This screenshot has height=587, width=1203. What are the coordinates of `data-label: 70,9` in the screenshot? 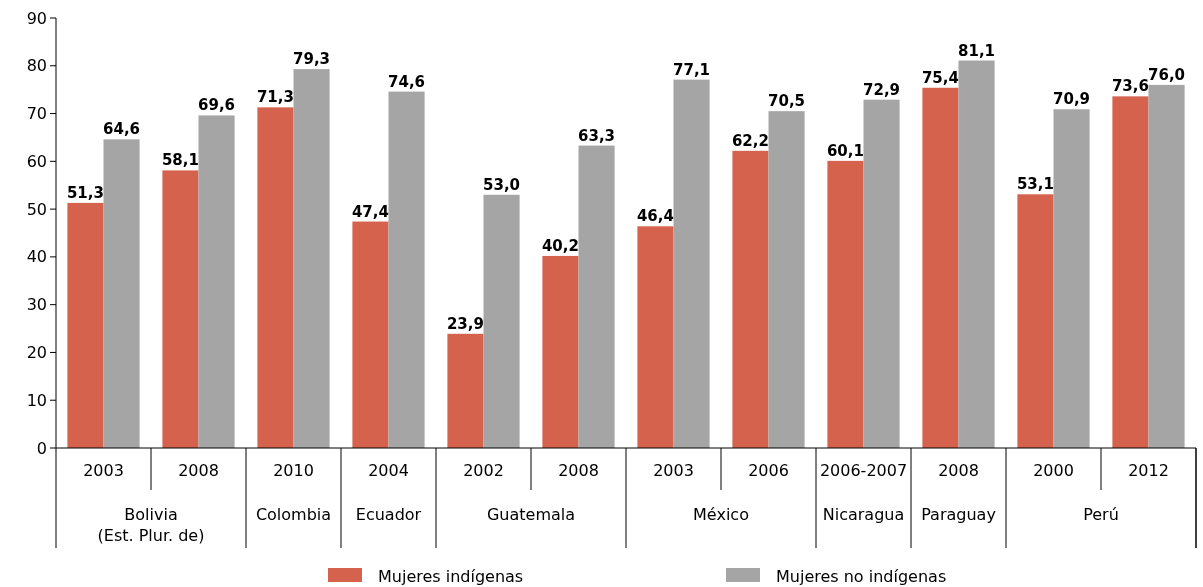 It's located at (1072, 99).